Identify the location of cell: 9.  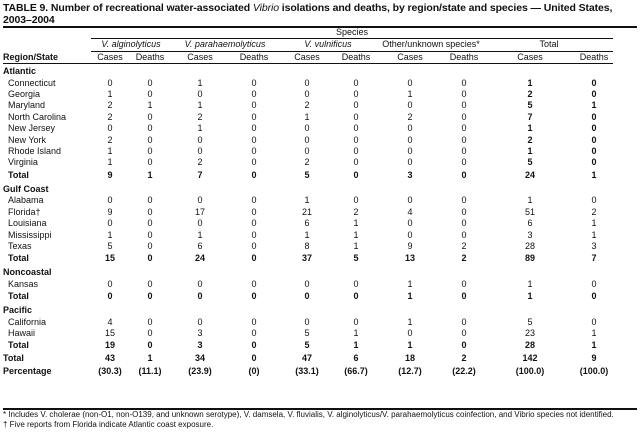
(410, 245).